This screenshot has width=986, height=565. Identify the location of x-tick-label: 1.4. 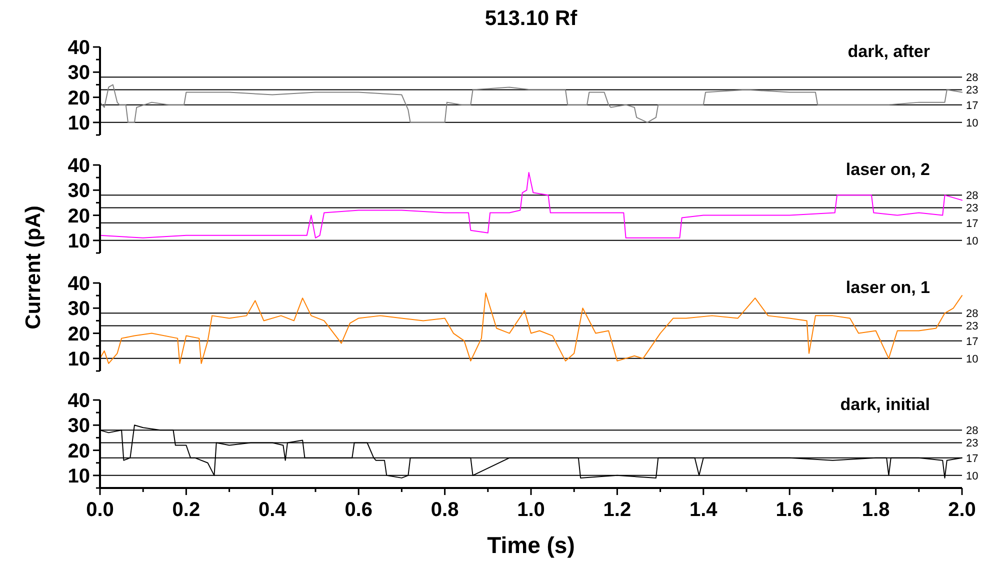
(703, 510).